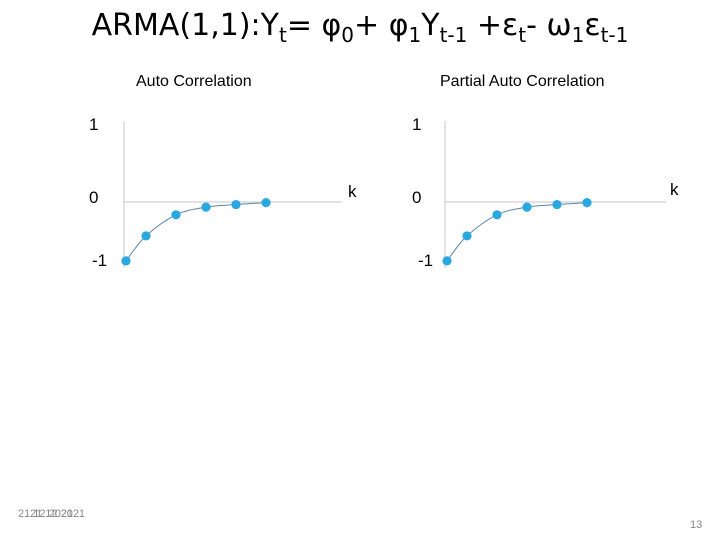 Image resolution: width=720 pixels, height=540 pixels. I want to click on pacf-x-axis-label: k, so click(674, 189).